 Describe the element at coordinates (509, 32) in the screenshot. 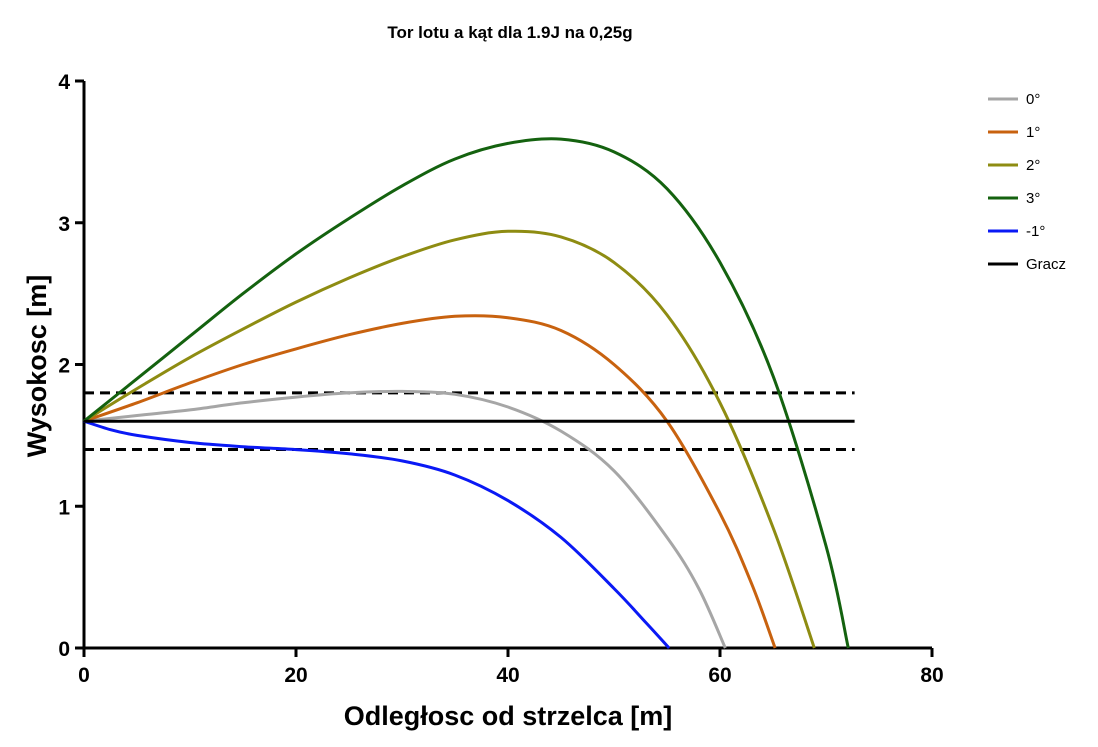

I see `chart-title: Tor lotu a kąt dla 1.9J na 0,25g` at that location.